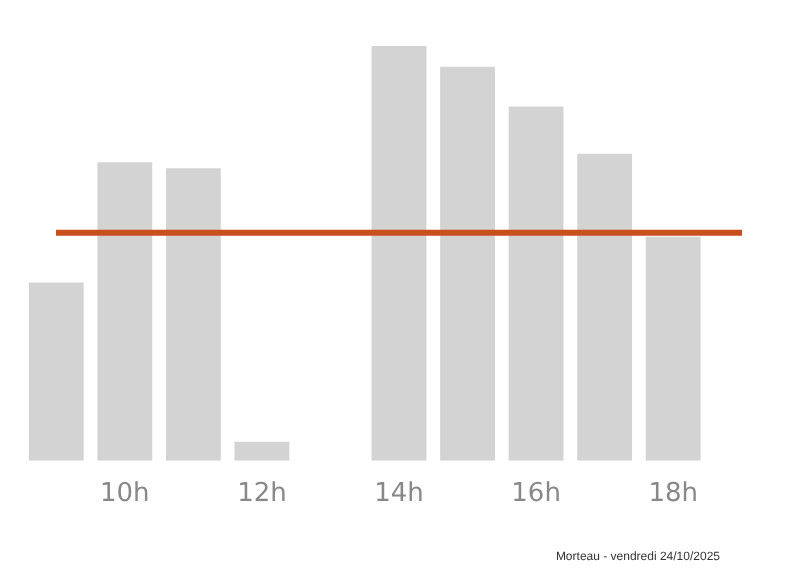  What do you see at coordinates (673, 494) in the screenshot?
I see `x-tick-label: 18h` at bounding box center [673, 494].